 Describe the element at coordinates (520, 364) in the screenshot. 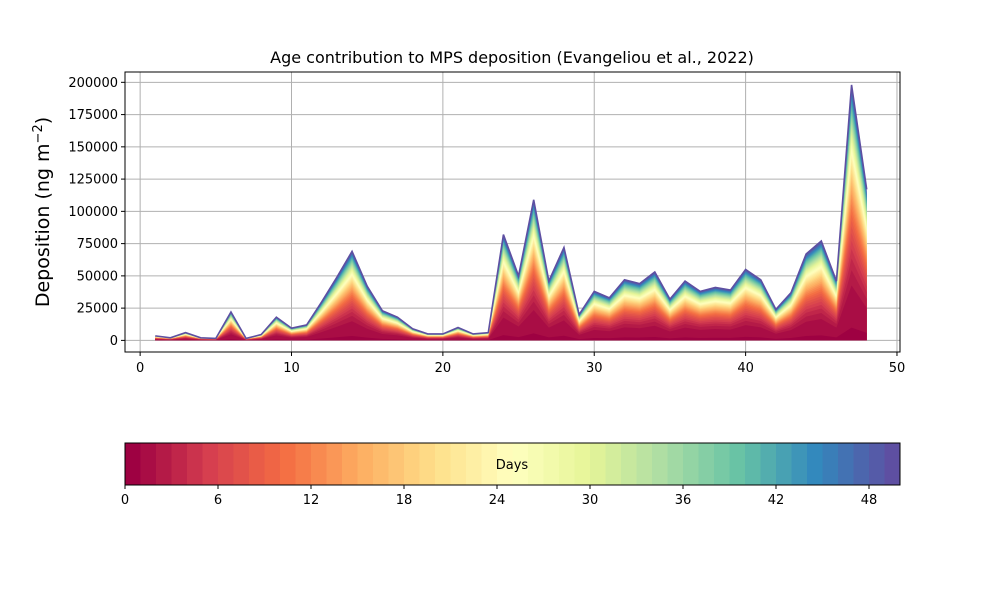

I see `x-axis: 0 10 20 30 40 50` at that location.